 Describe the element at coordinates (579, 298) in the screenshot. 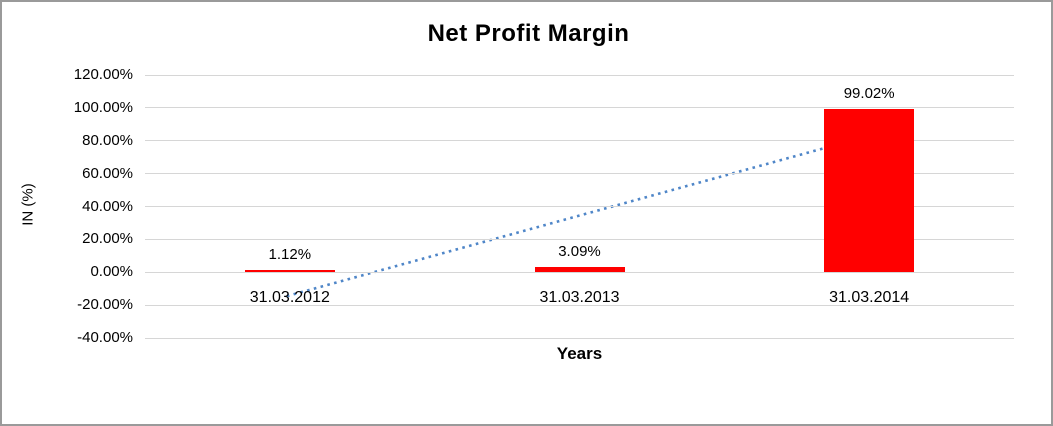

I see `x-category-label: 31.03.2013` at that location.